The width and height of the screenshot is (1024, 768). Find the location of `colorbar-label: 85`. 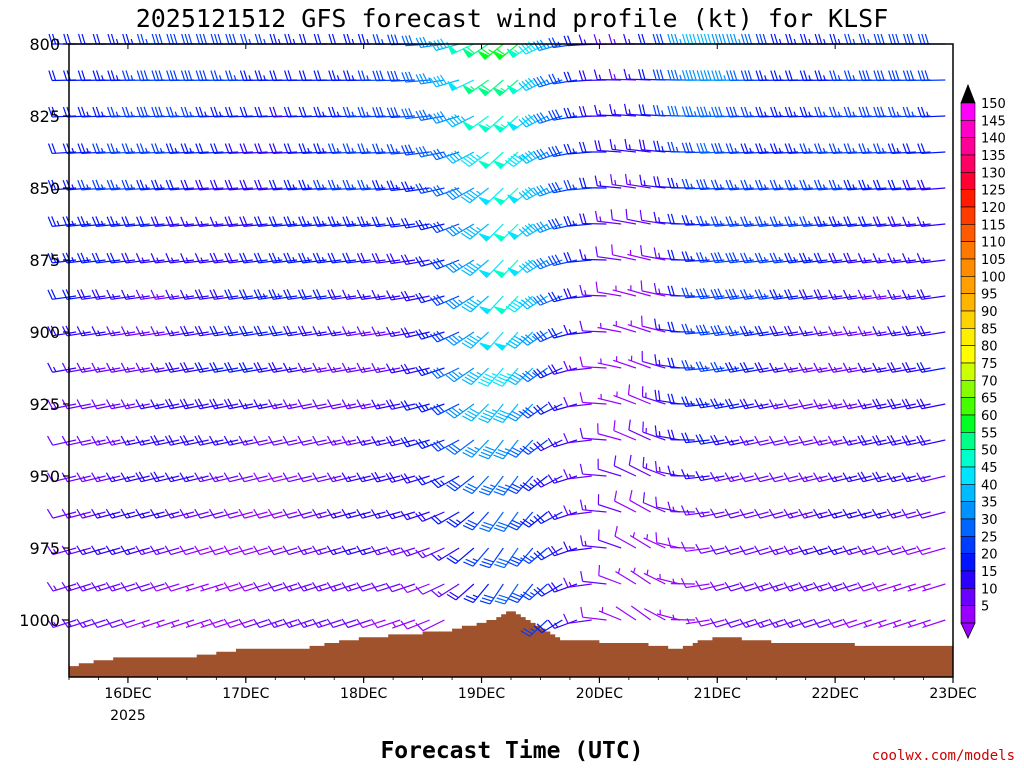

colorbar-label: 85 is located at coordinates (989, 329).